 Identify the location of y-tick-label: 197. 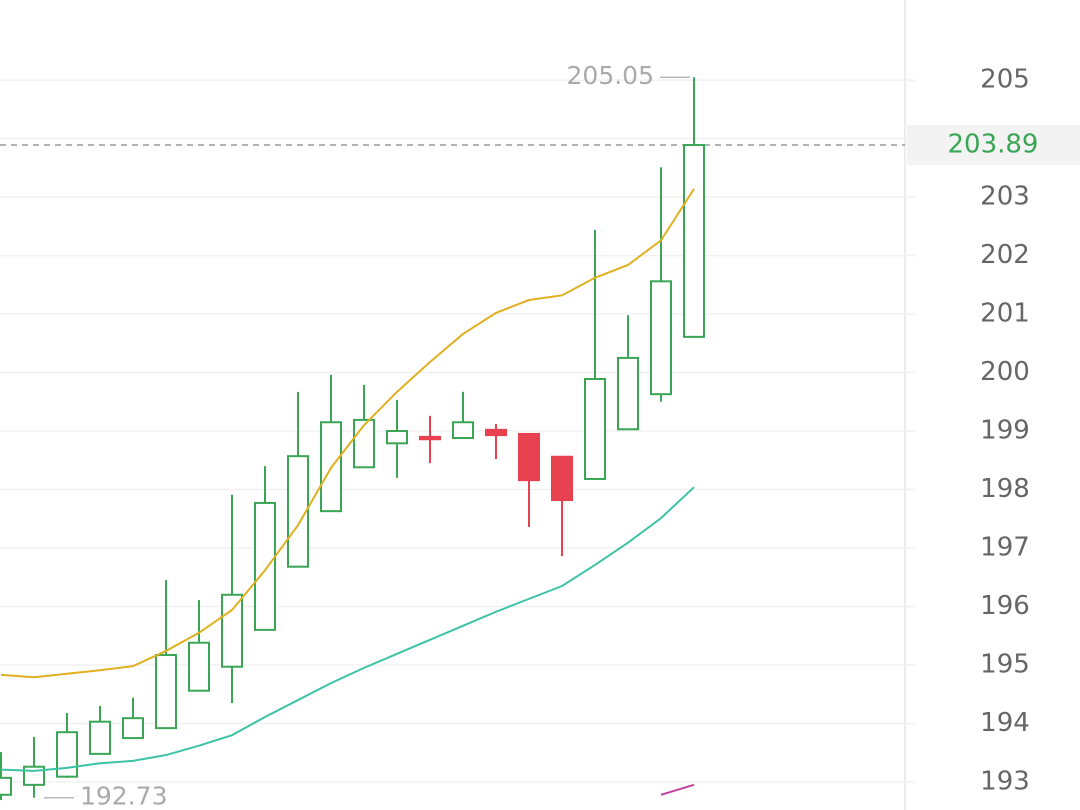
(1005, 547).